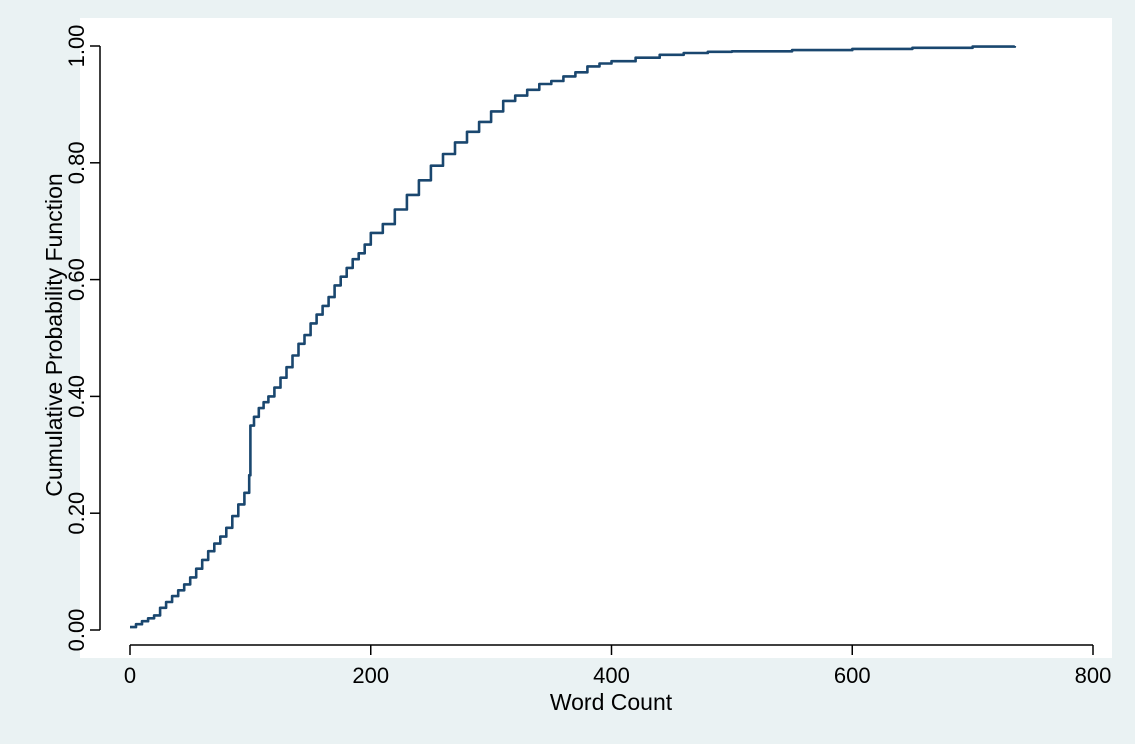  I want to click on y-tick-label: 0.20, so click(76, 513).